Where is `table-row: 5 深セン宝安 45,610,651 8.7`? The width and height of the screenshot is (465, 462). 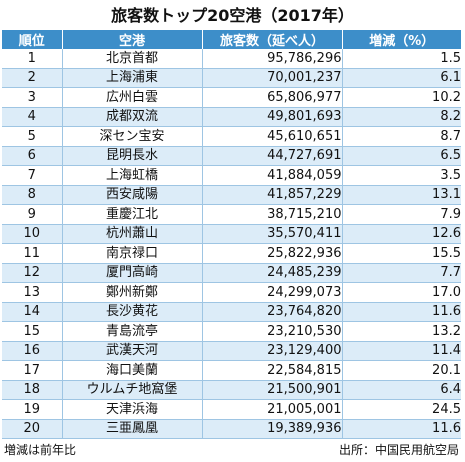
table-row: 5 深セン宝安 45,610,651 8.7 is located at coordinates (231, 136).